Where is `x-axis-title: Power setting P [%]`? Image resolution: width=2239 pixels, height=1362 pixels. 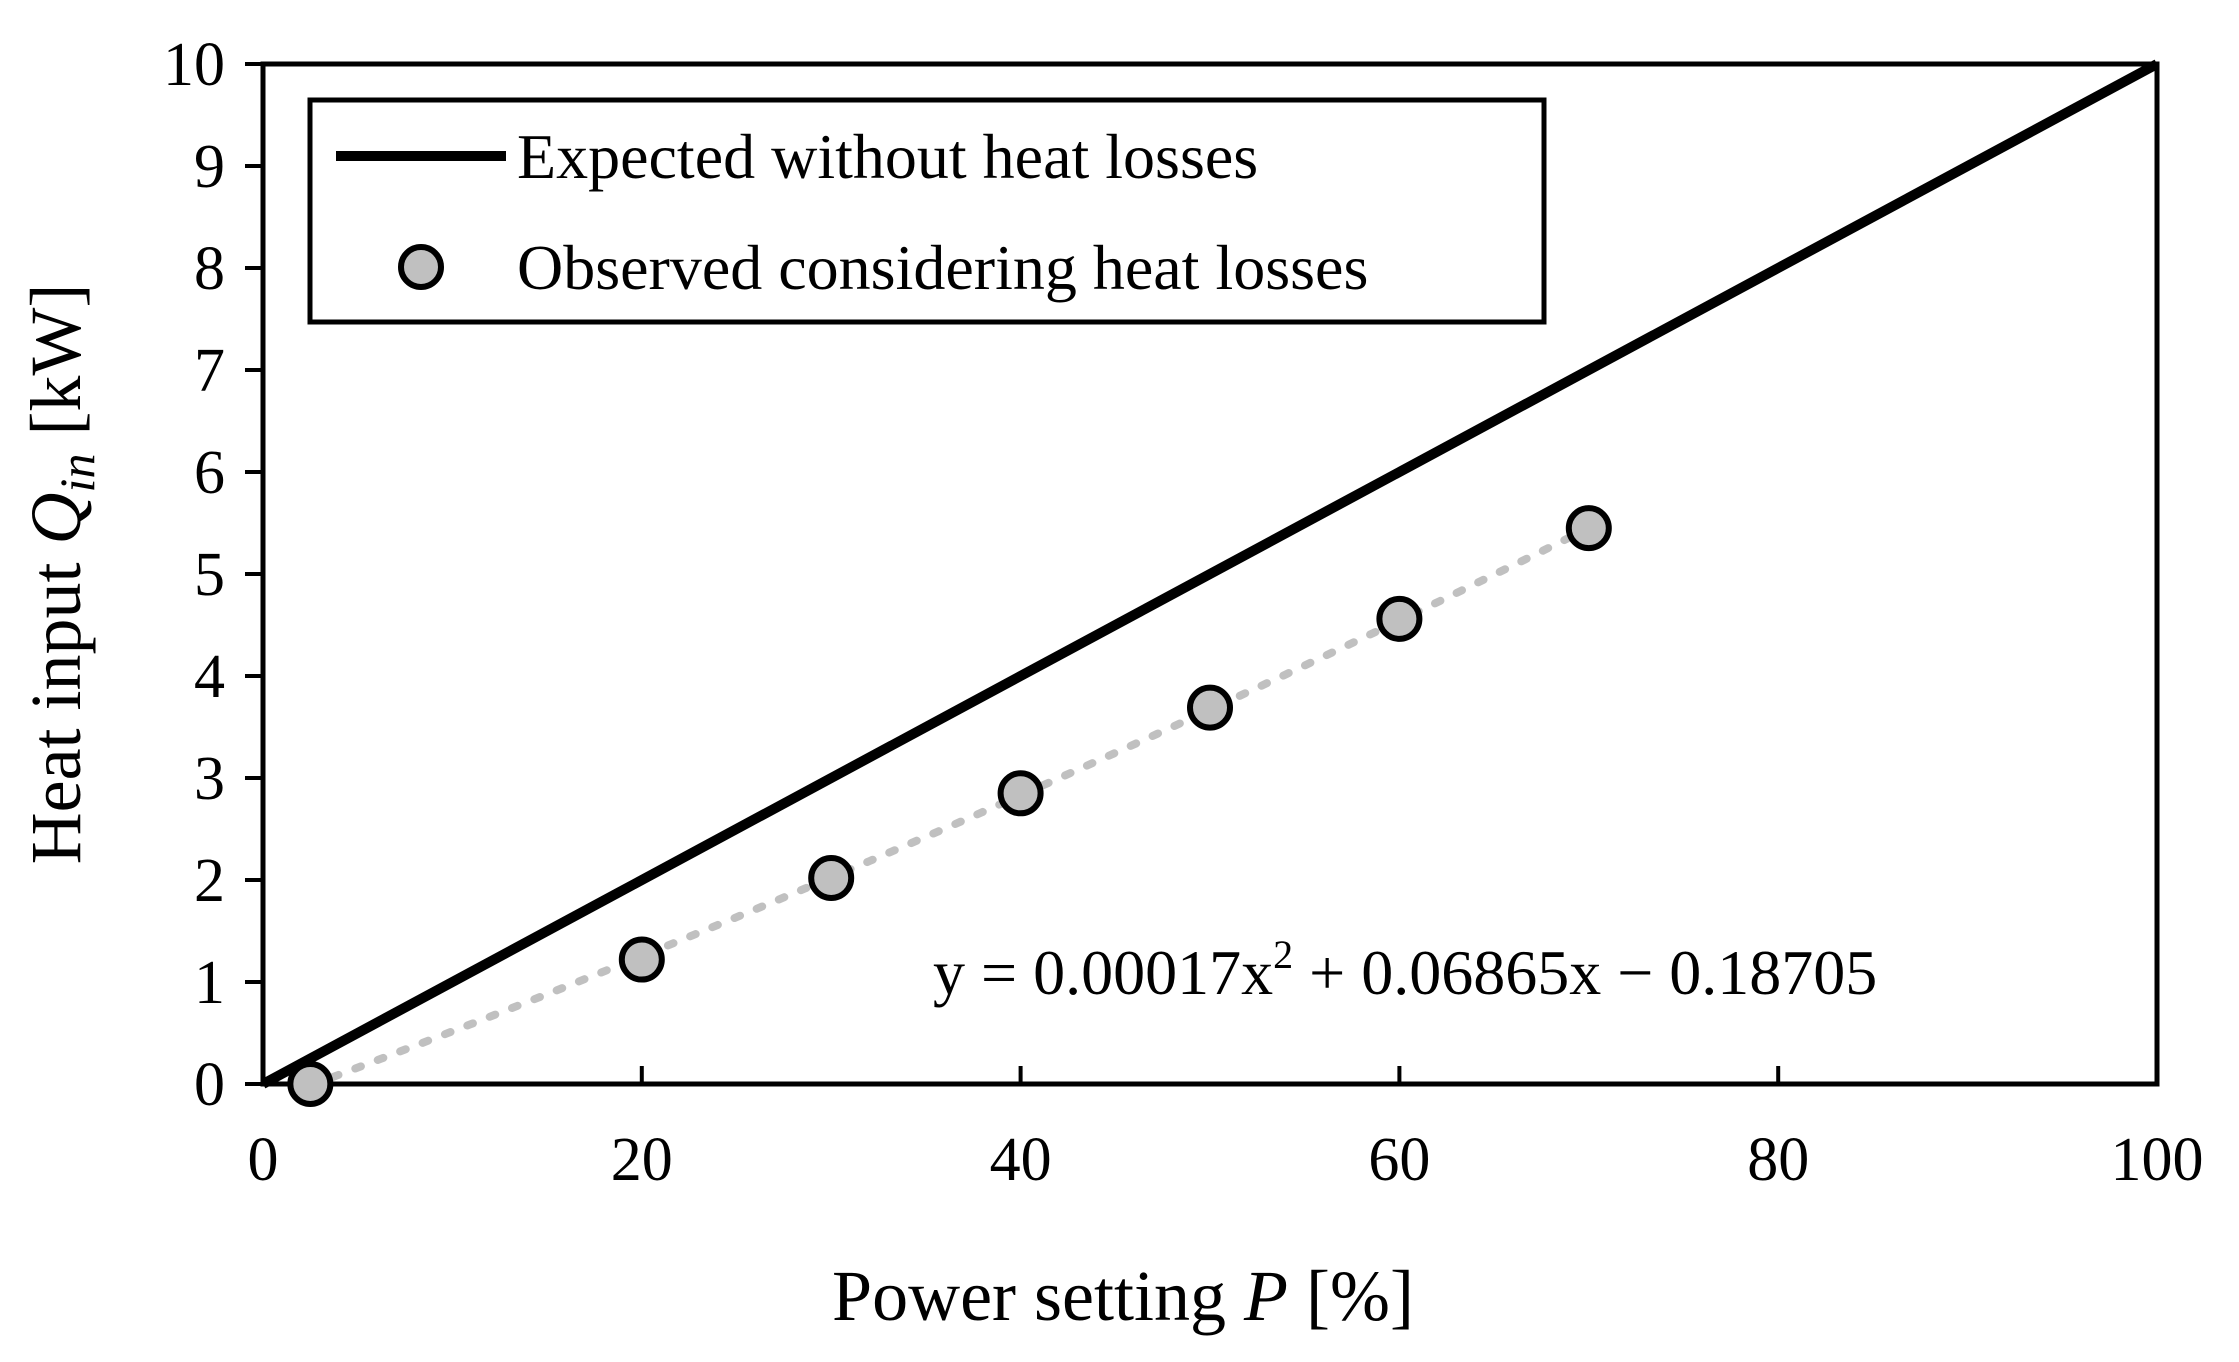
x-axis-title: Power setting P [%] is located at coordinates (1123, 1296).